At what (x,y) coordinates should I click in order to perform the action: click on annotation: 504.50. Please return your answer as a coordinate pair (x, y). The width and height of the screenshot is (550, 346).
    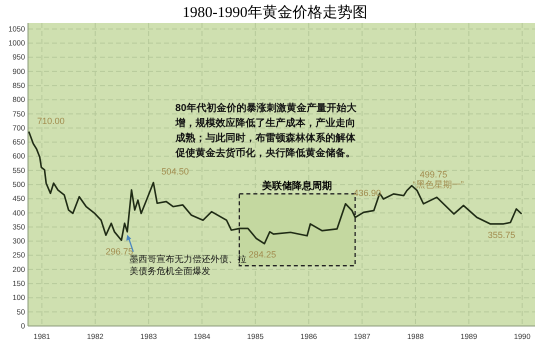
    Looking at the image, I should click on (175, 171).